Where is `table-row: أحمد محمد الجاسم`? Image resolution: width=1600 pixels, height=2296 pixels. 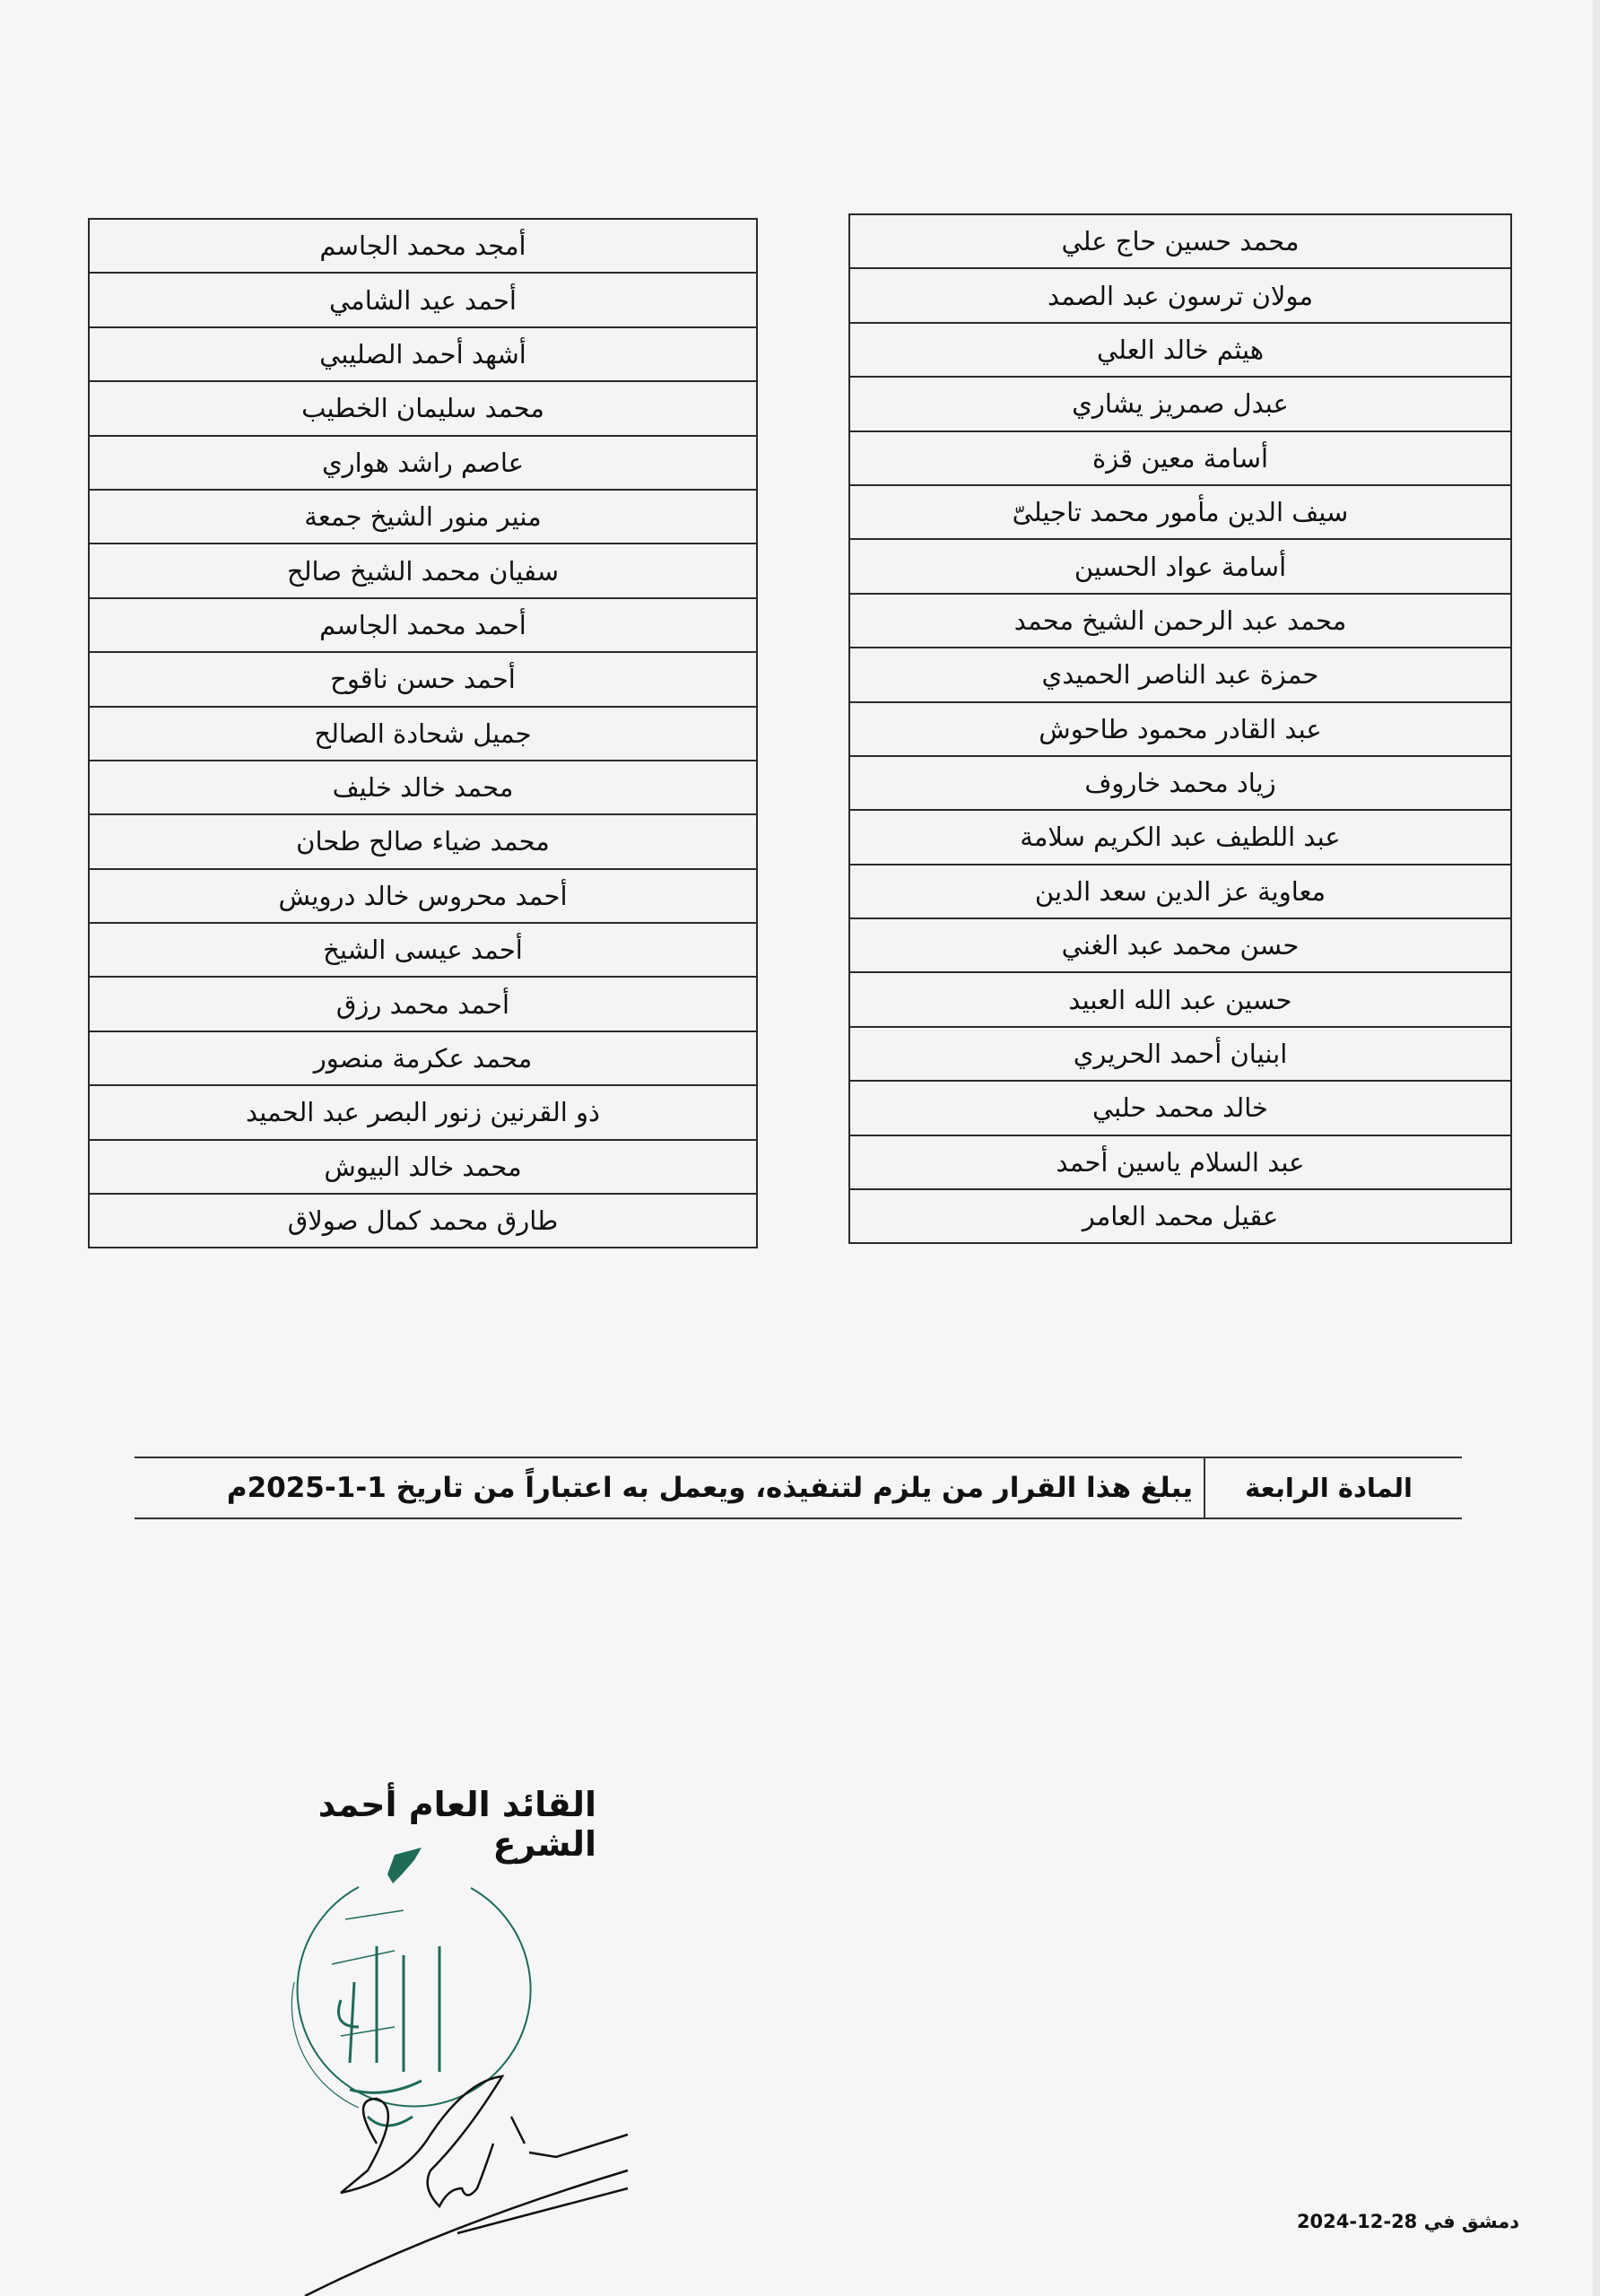 table-row: أحمد محمد الجاسم is located at coordinates (423, 625).